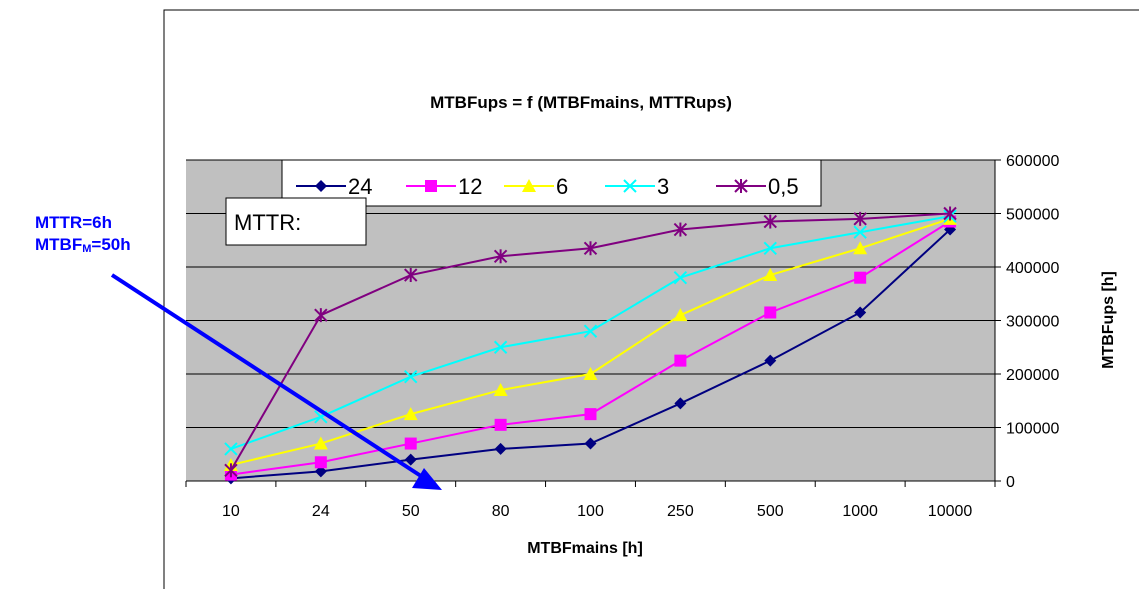 The width and height of the screenshot is (1139, 589). What do you see at coordinates (585, 548) in the screenshot?
I see `x-axis-label: MTBFmains [h]` at bounding box center [585, 548].